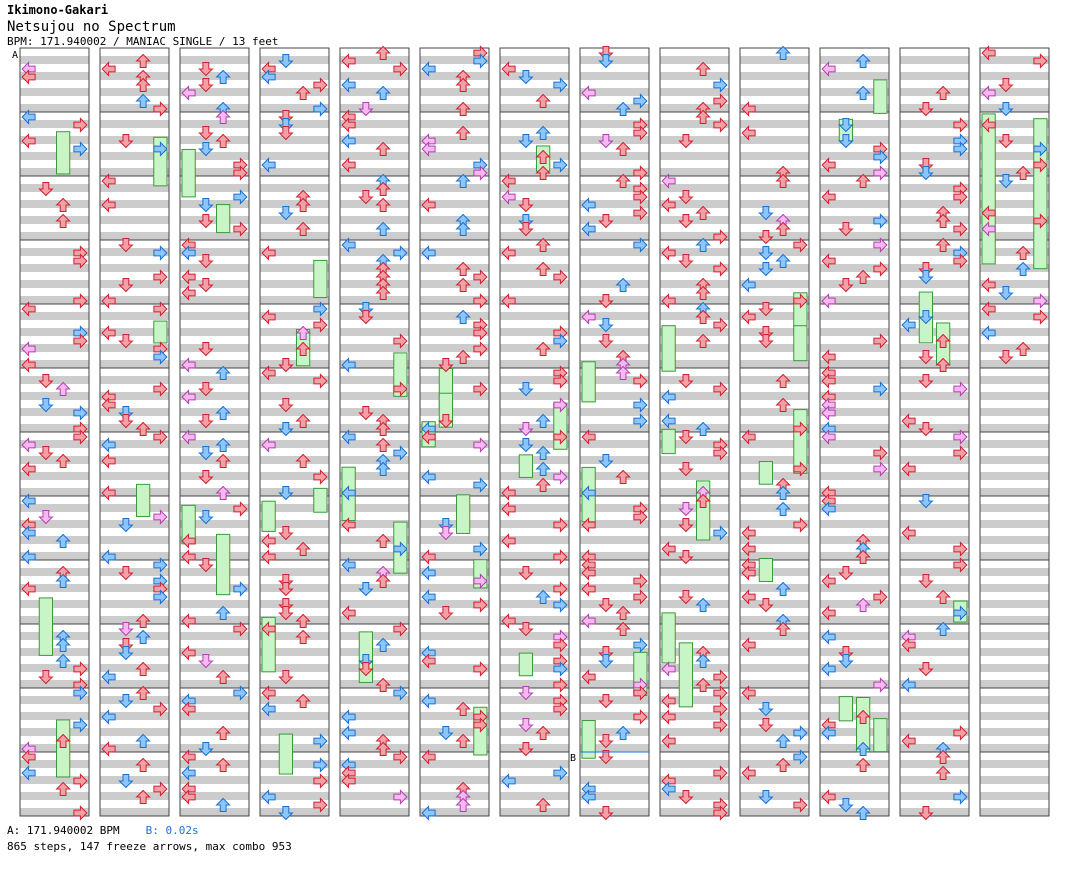 This screenshot has height=876, width=1072. What do you see at coordinates (534, 432) in the screenshot?
I see `column-border` at bounding box center [534, 432].